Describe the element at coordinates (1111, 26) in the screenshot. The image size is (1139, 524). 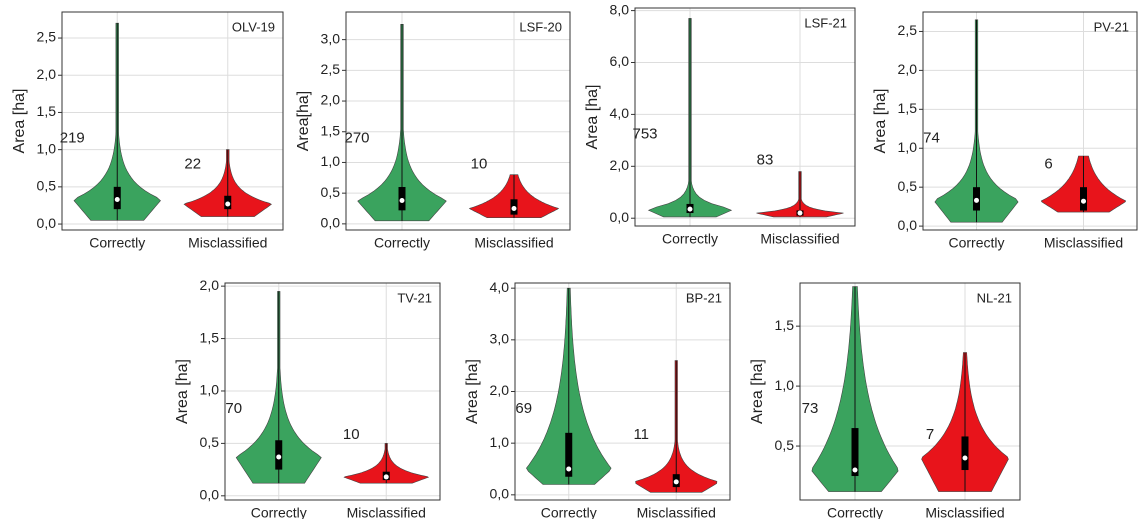
I see `panel-label: PV-21` at that location.